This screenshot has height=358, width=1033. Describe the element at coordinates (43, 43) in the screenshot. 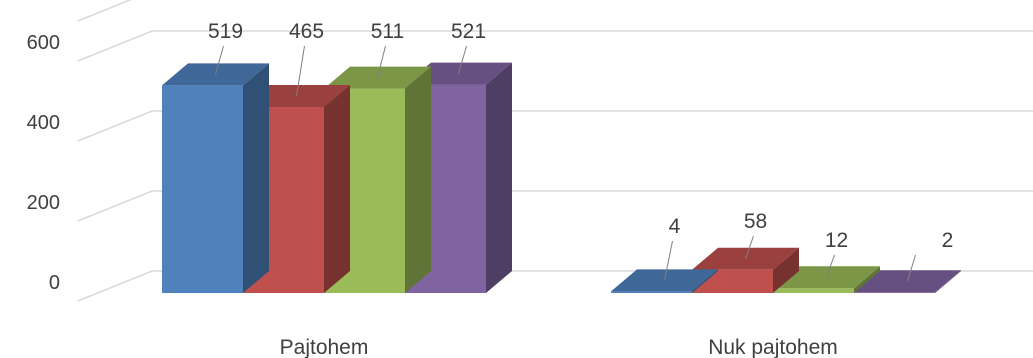

I see `y-tick-label-600: 600` at that location.